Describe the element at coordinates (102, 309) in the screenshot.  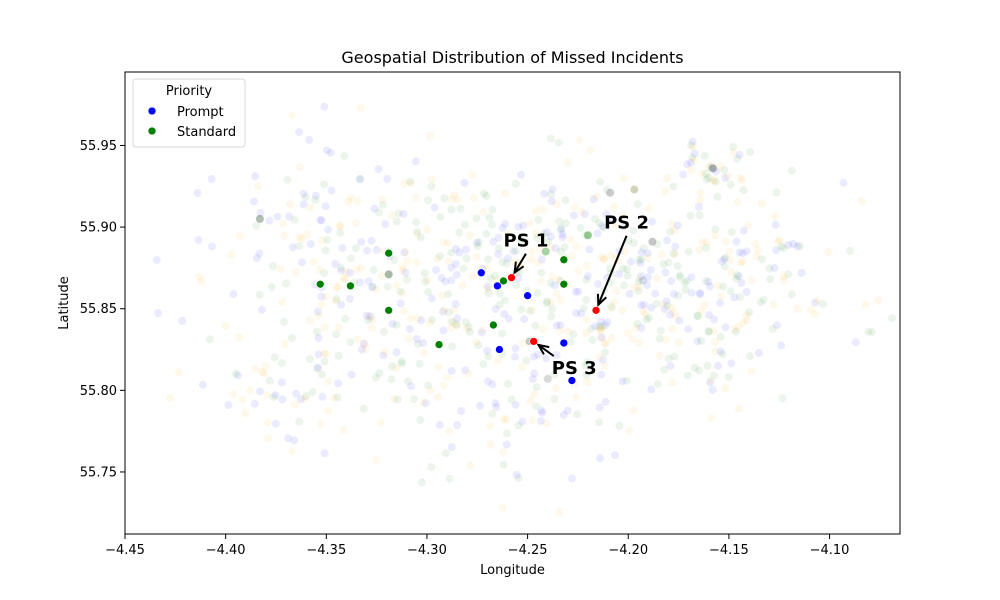
I see `y-axis: 55.75 55.80 55.85 55.90 55.95` at that location.